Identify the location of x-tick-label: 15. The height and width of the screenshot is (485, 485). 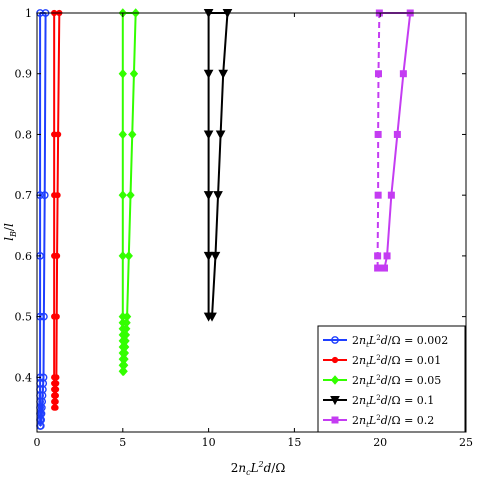
(294, 442).